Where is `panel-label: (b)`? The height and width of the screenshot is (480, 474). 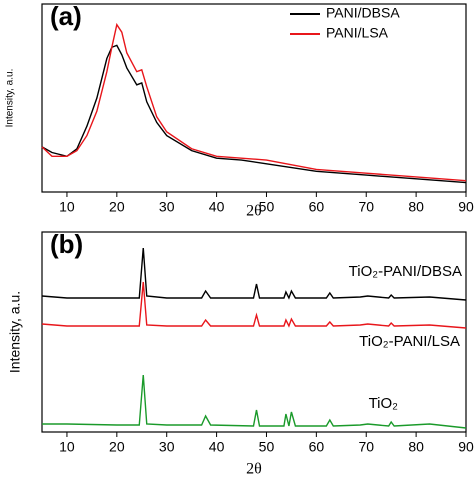
panel-label: (b) is located at coordinates (66, 244).